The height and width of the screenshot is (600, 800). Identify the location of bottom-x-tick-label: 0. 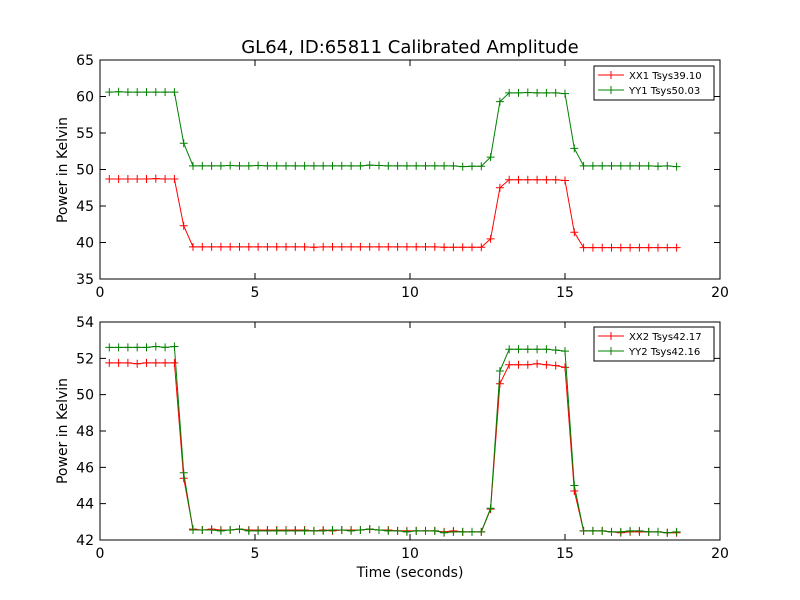
(100, 554).